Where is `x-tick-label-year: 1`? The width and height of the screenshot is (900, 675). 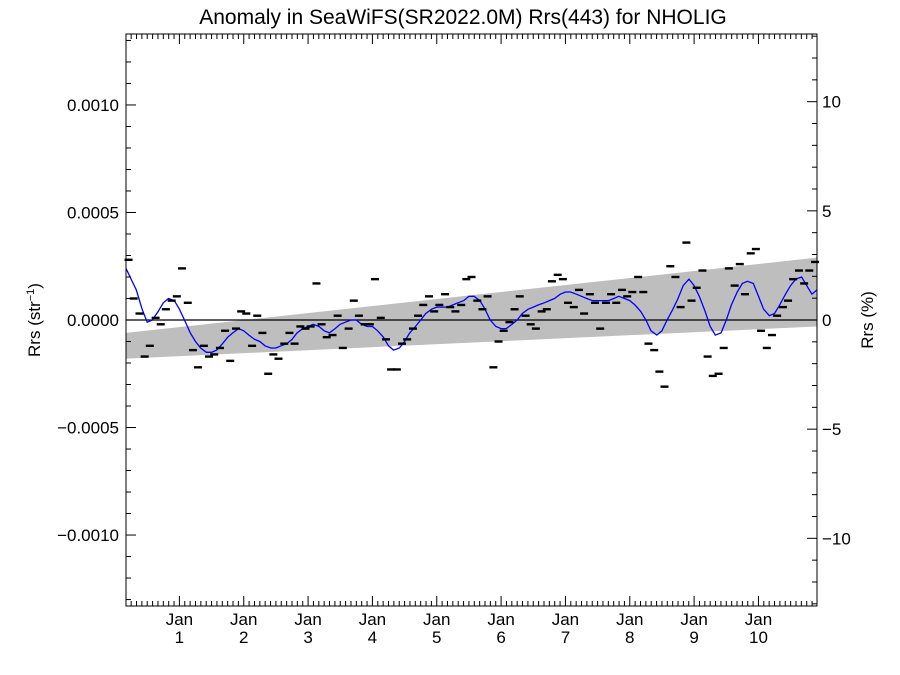
x-tick-label-year: 1 is located at coordinates (179, 637).